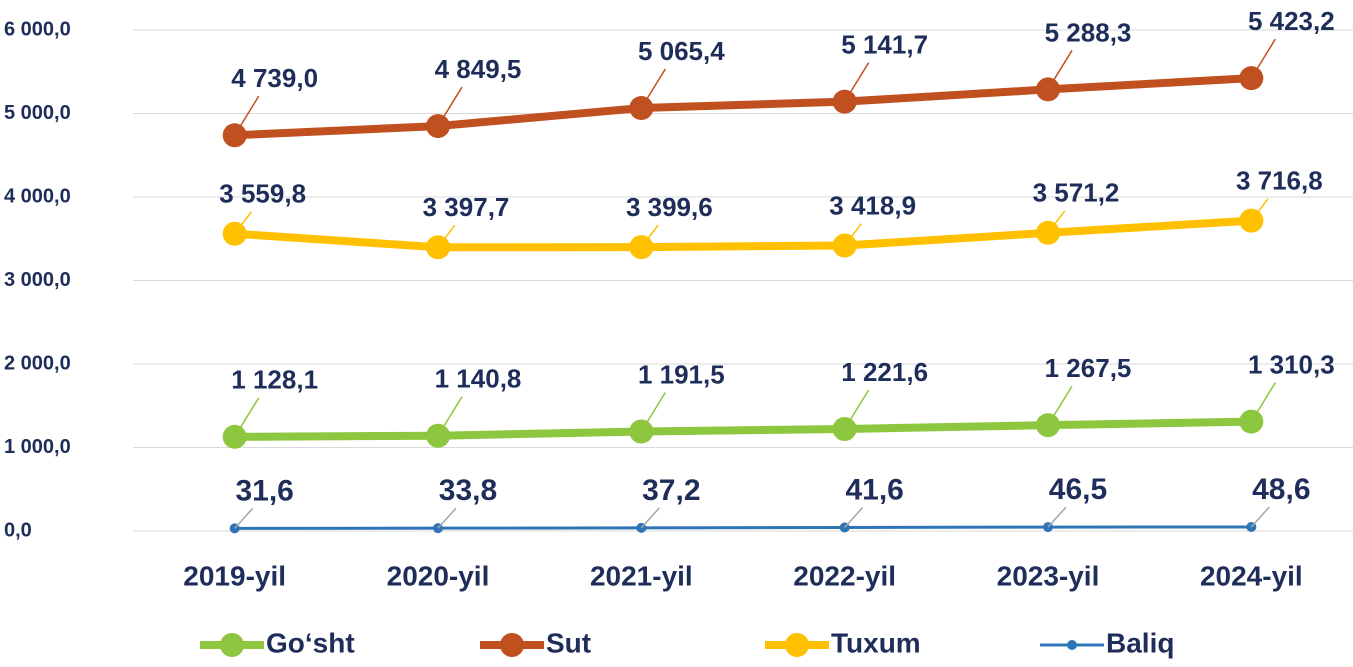  I want to click on y-tick-label: 1 000,0, so click(37, 447).